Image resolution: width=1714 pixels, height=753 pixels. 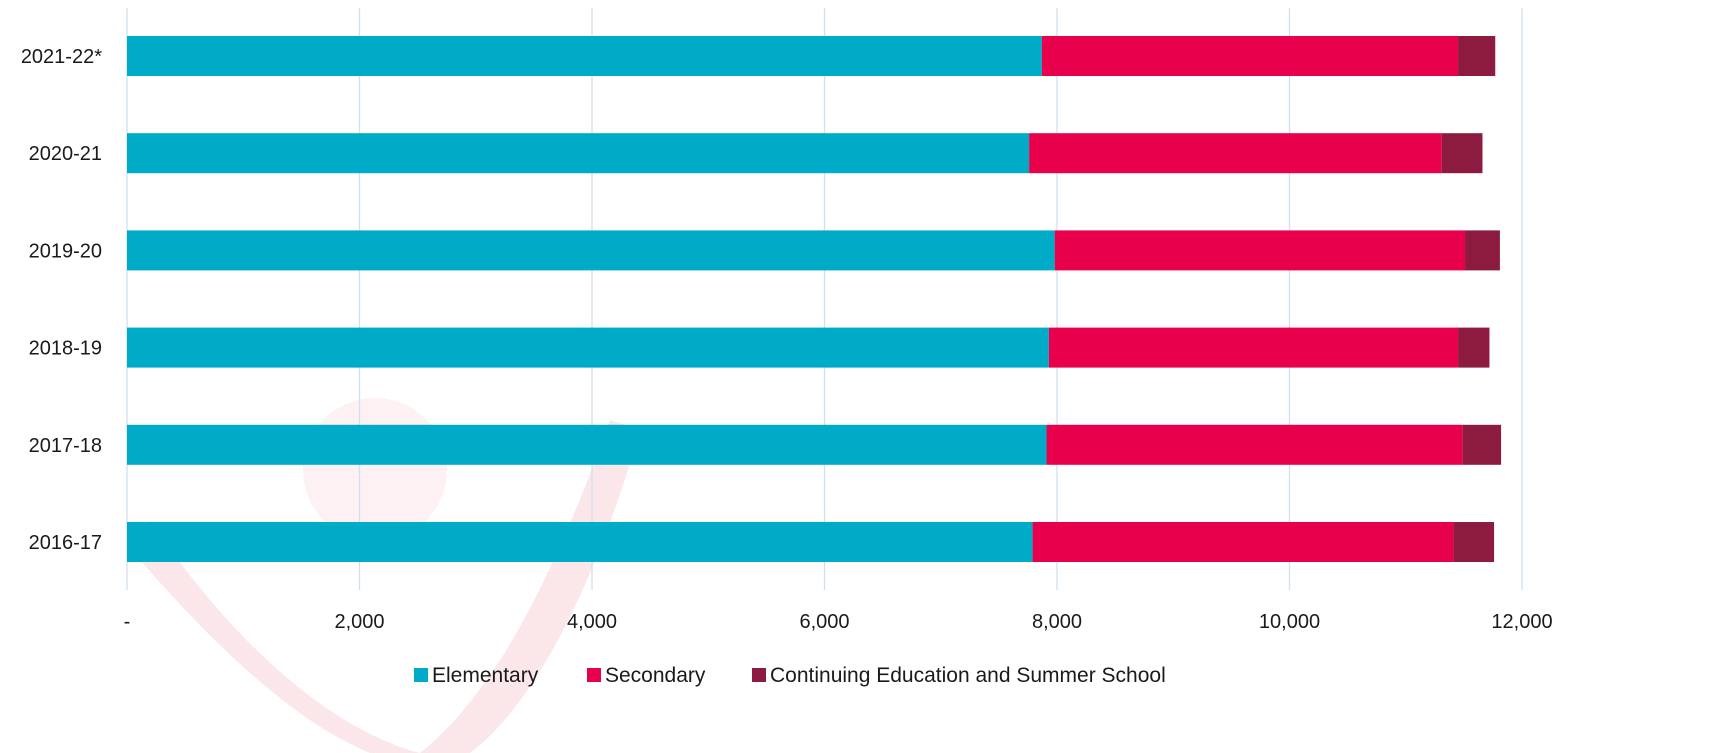 I want to click on watermark-swoosh-right, so click(x=530, y=586).